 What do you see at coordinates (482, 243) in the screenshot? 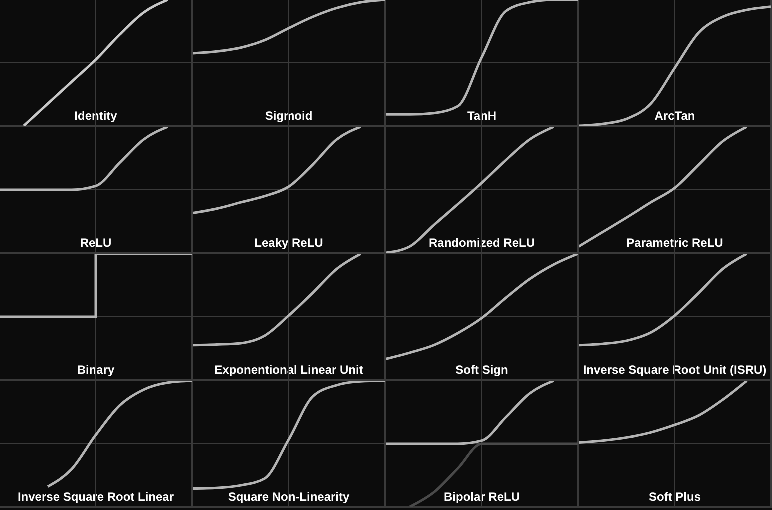
I see `text: Randomized ReLU` at bounding box center [482, 243].